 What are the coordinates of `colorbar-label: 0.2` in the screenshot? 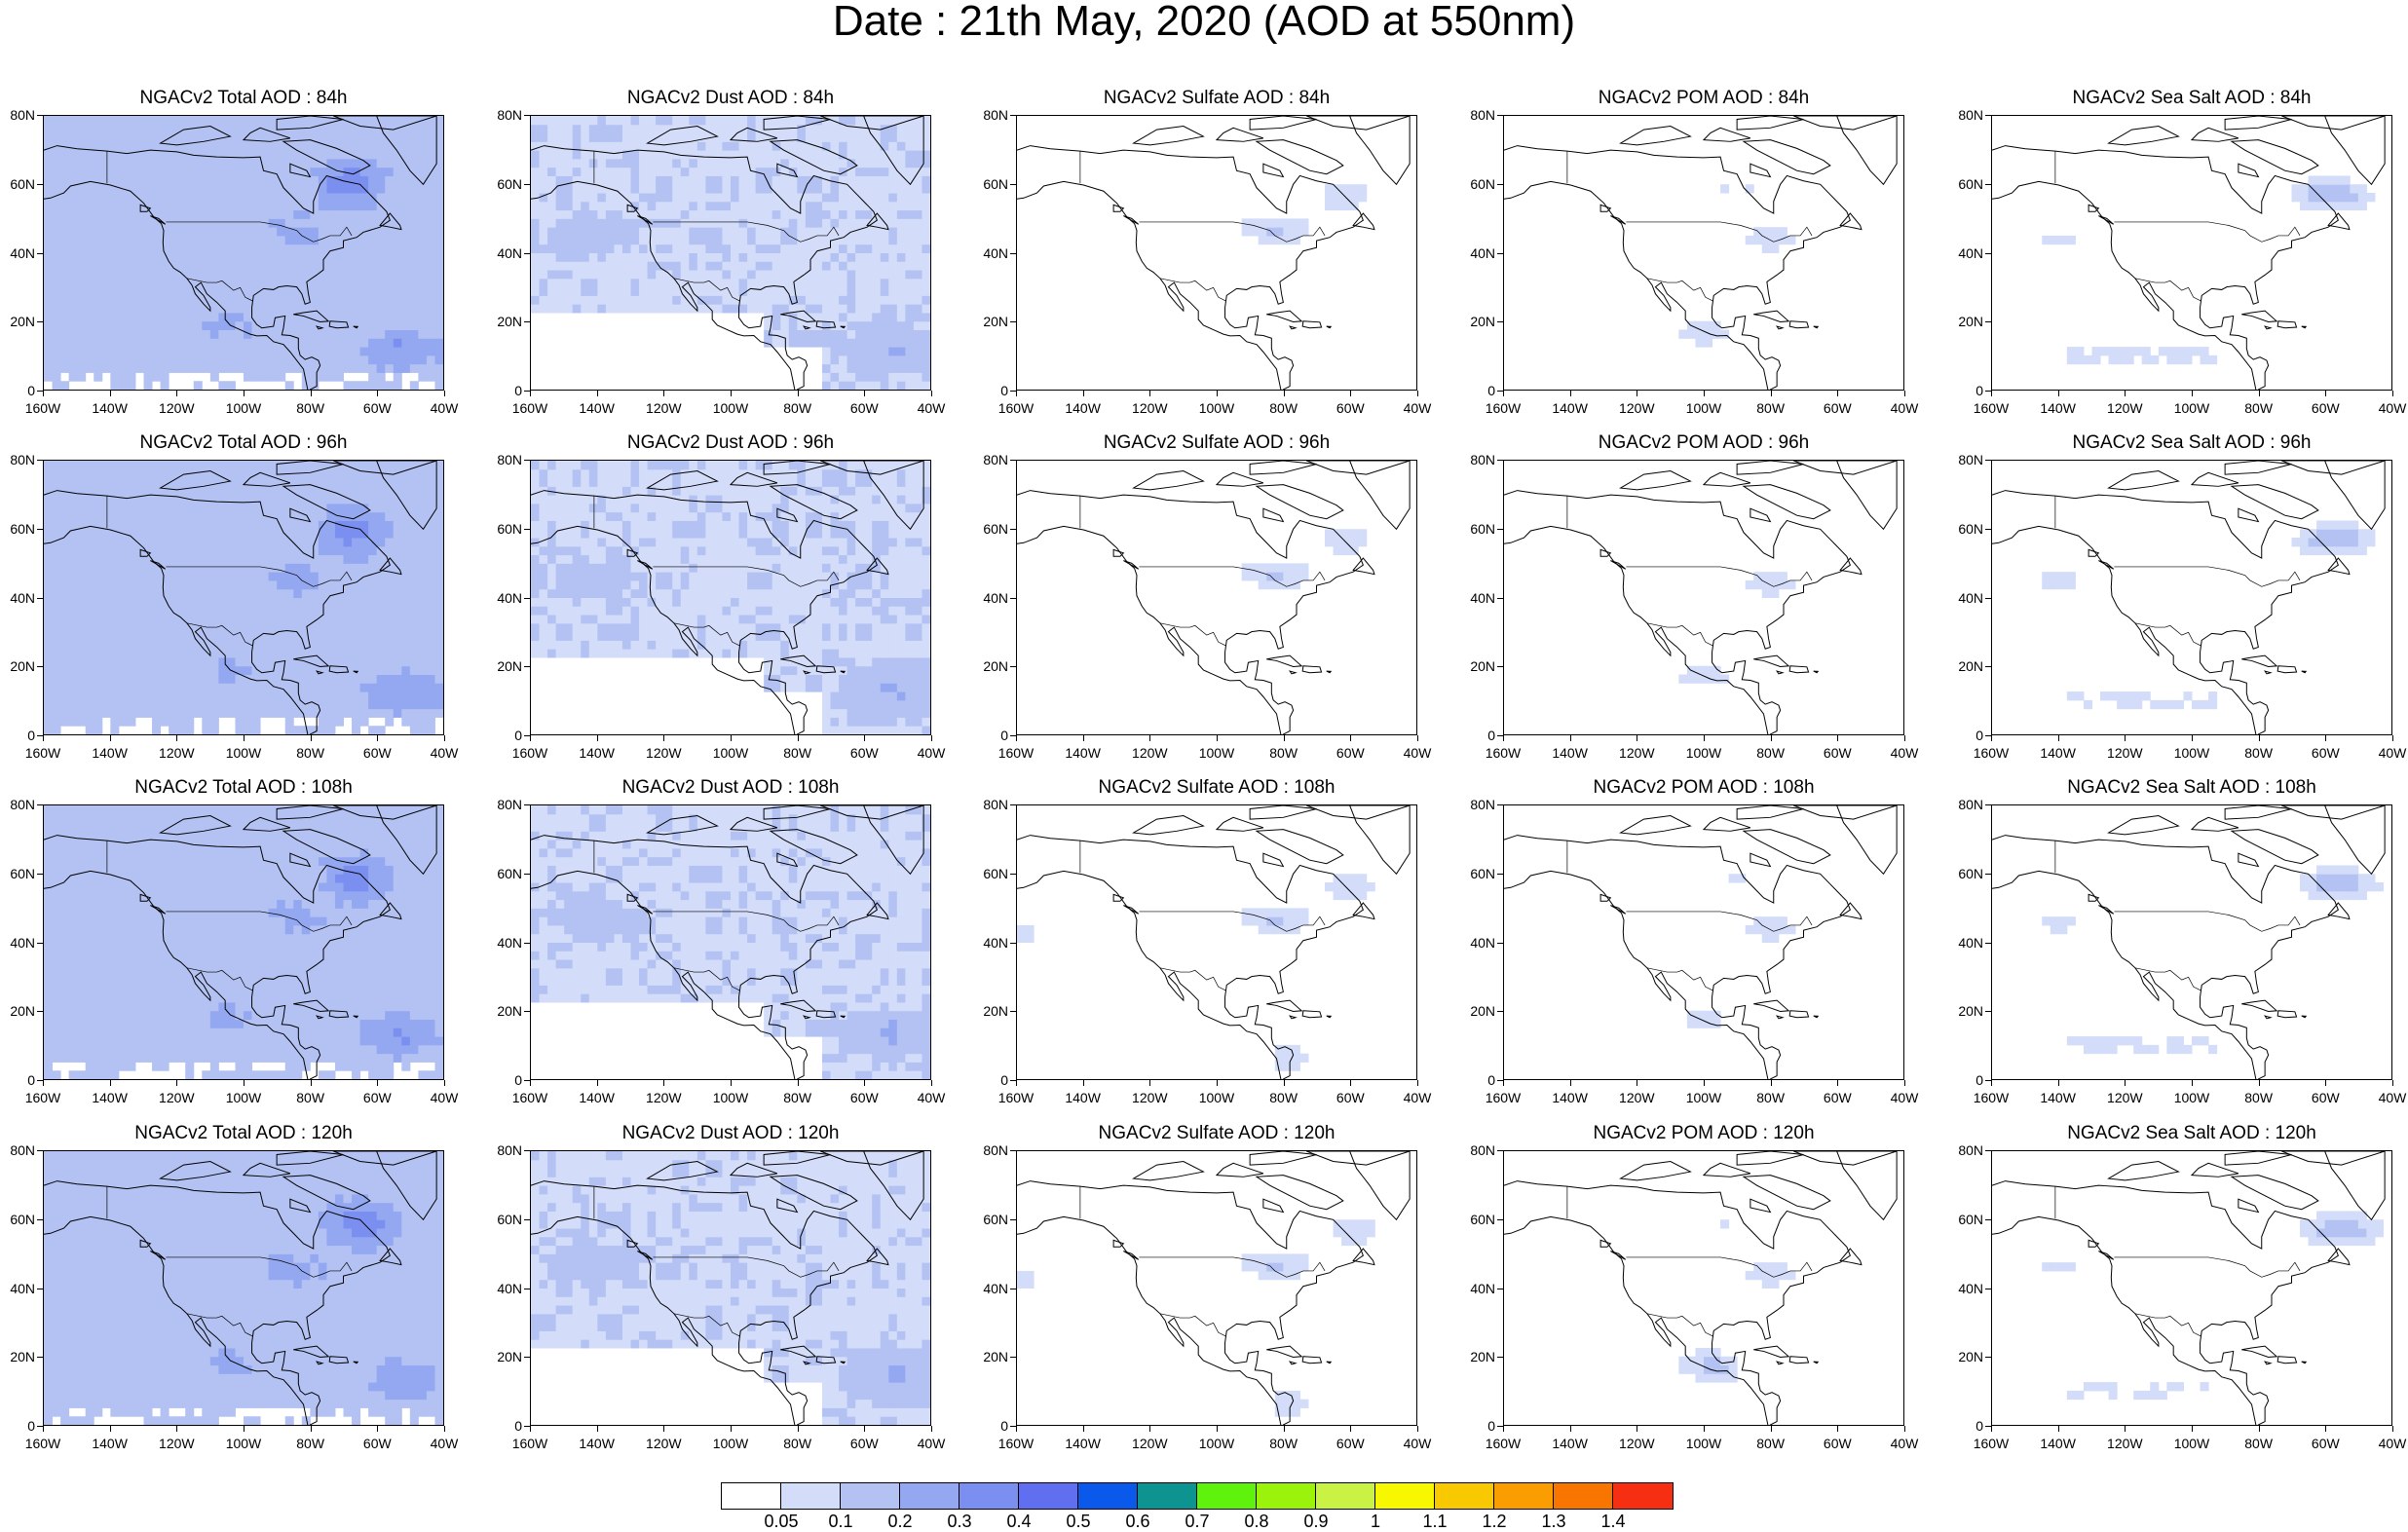 It's located at (900, 1522).